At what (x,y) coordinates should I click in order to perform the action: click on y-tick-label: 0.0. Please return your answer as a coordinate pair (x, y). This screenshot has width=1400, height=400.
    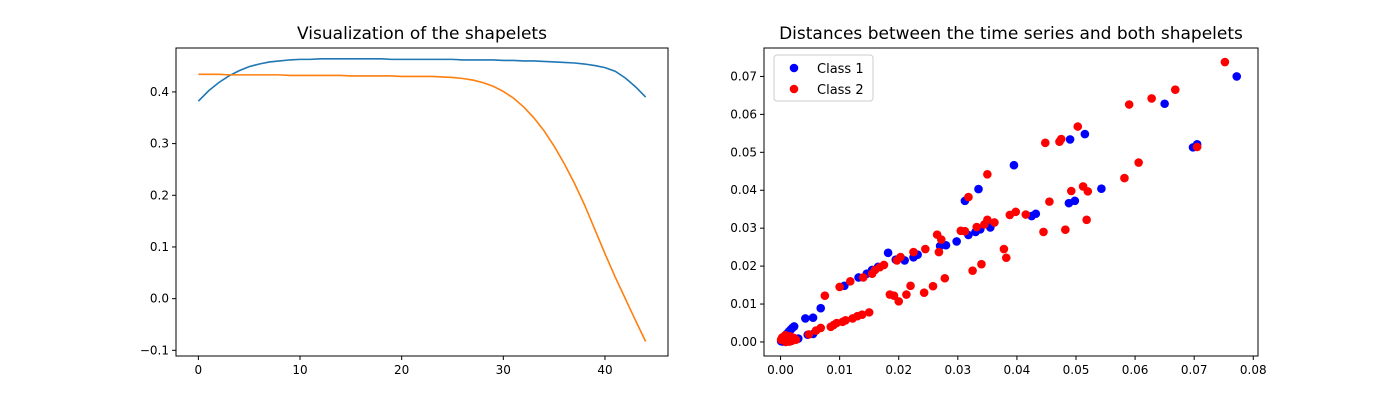
    Looking at the image, I should click on (159, 299).